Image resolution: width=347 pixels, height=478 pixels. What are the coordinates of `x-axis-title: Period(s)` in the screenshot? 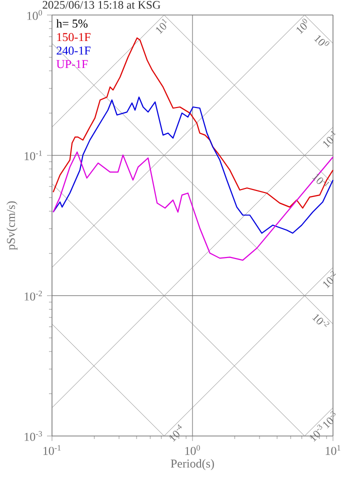 It's located at (192, 464).